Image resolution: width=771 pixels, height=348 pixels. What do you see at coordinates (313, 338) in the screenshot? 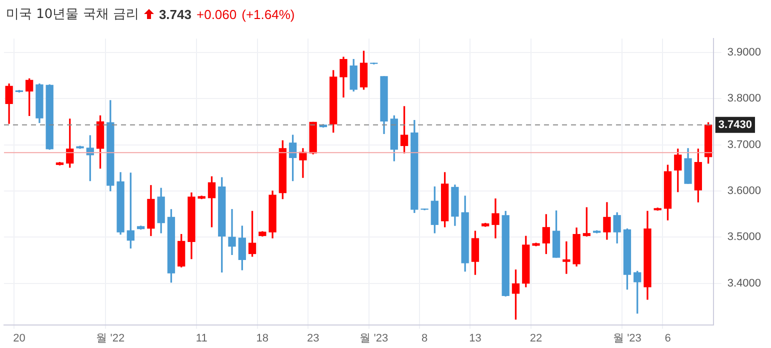
I see `x-tick-label: 23` at bounding box center [313, 338].